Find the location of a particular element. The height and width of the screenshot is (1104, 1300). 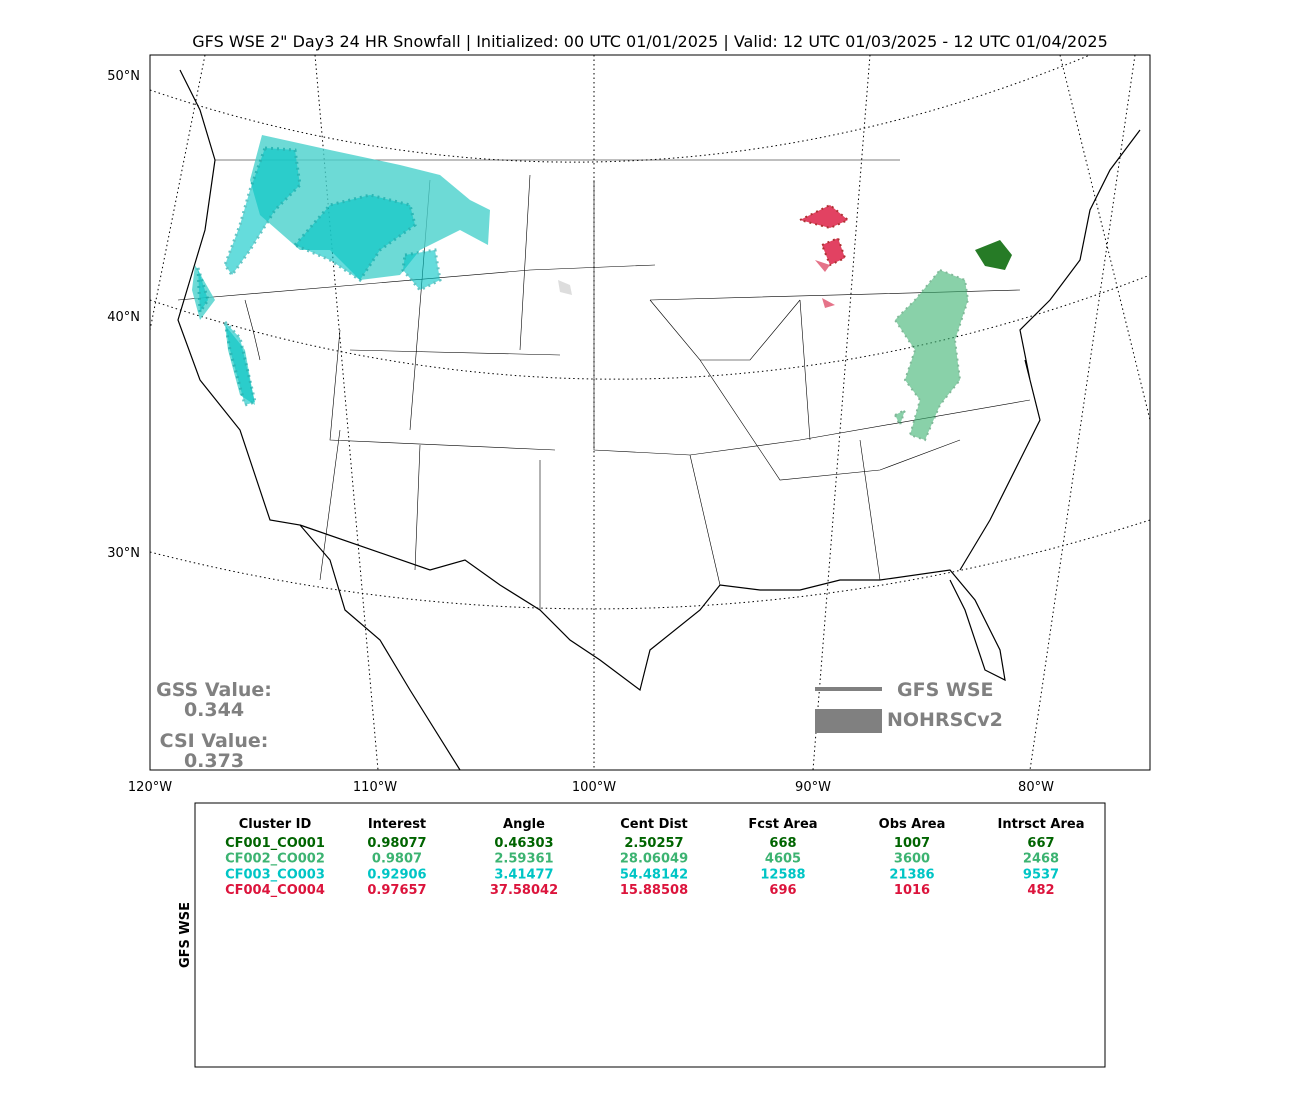

table-cell: 4605 is located at coordinates (783, 859).